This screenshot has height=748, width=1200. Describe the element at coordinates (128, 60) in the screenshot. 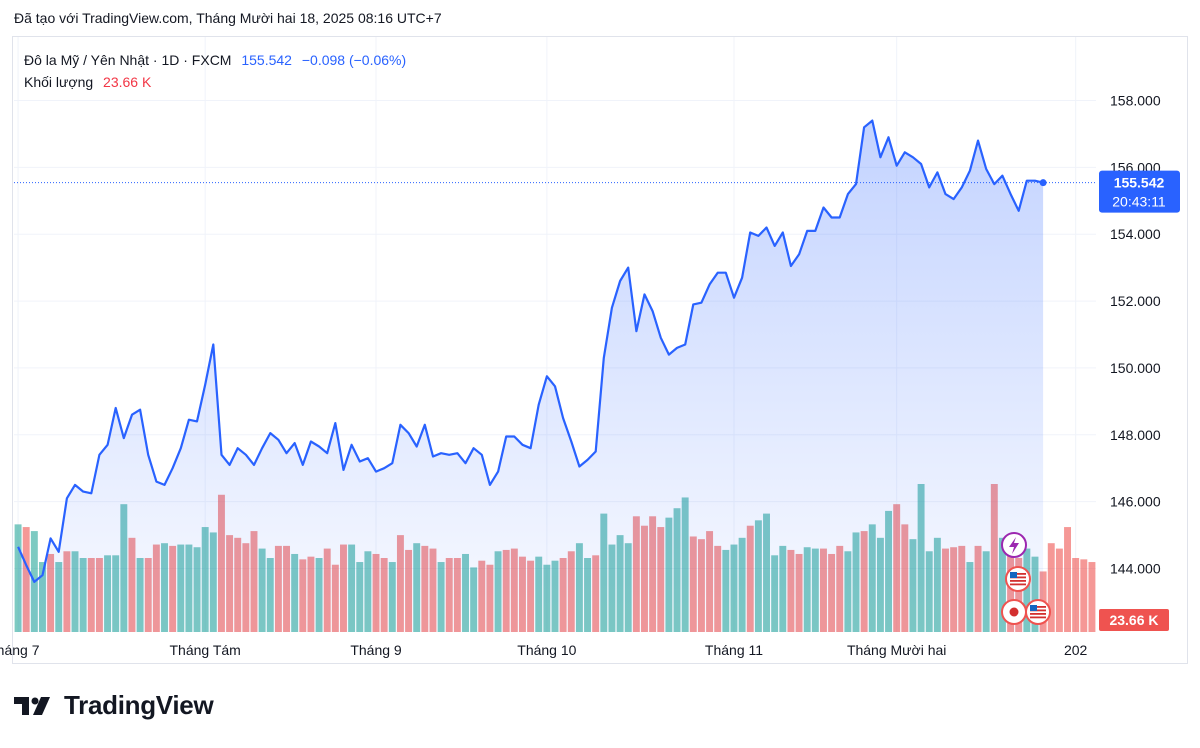

I see `symbol-title: Đô la Mỹ / Yên Nhật · 1D · FXCM` at that location.